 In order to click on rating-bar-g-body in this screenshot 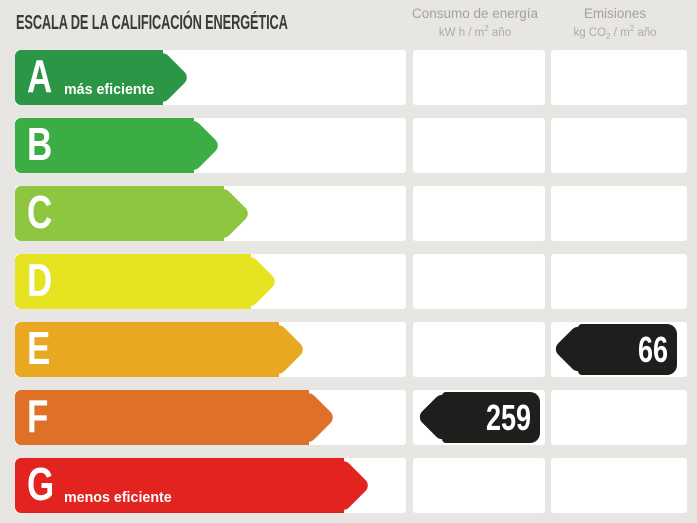, I will do `click(179, 485)`.